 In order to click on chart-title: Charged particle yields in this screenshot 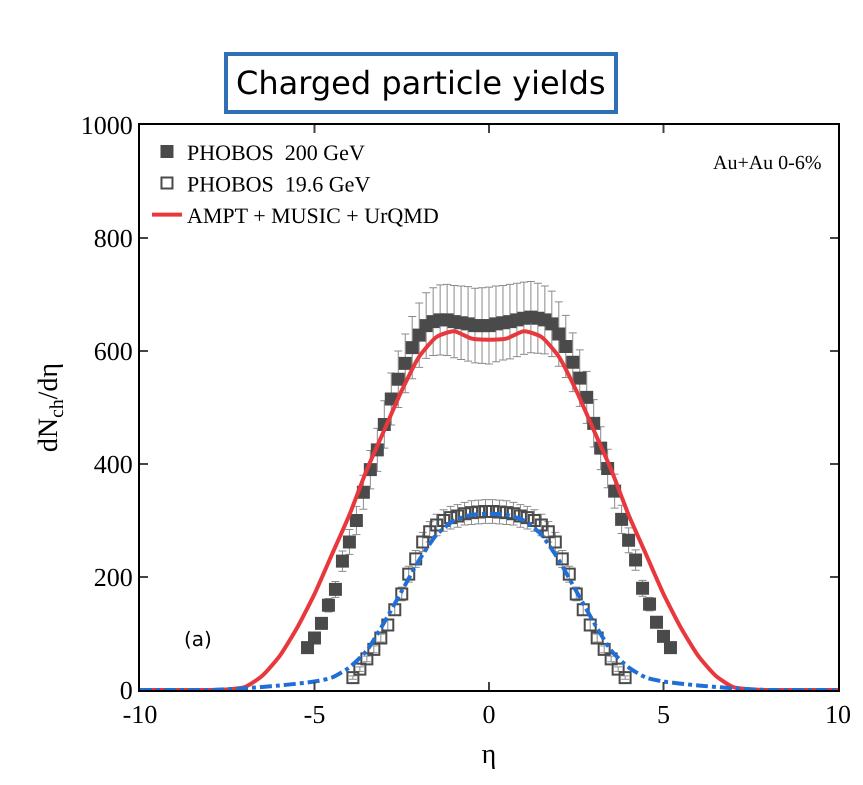, I will do `click(421, 83)`.